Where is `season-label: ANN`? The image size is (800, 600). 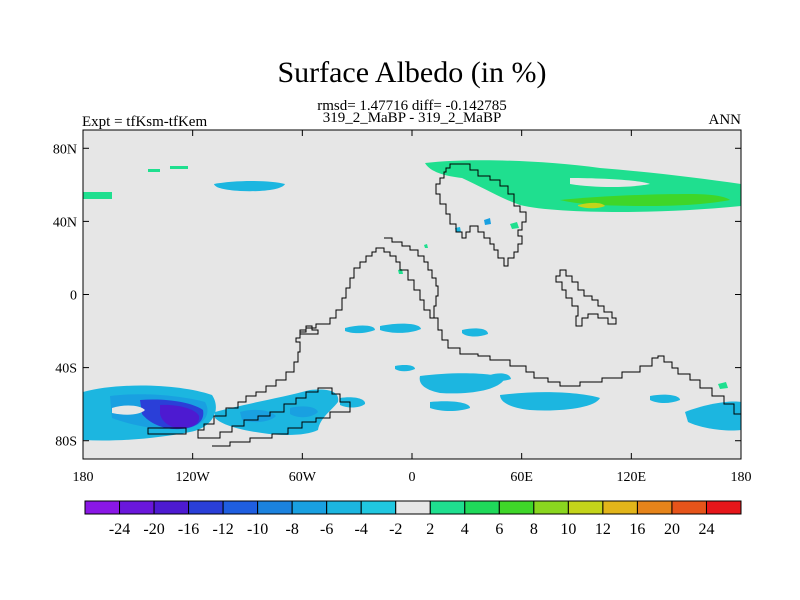 season-label: ANN is located at coordinates (725, 120).